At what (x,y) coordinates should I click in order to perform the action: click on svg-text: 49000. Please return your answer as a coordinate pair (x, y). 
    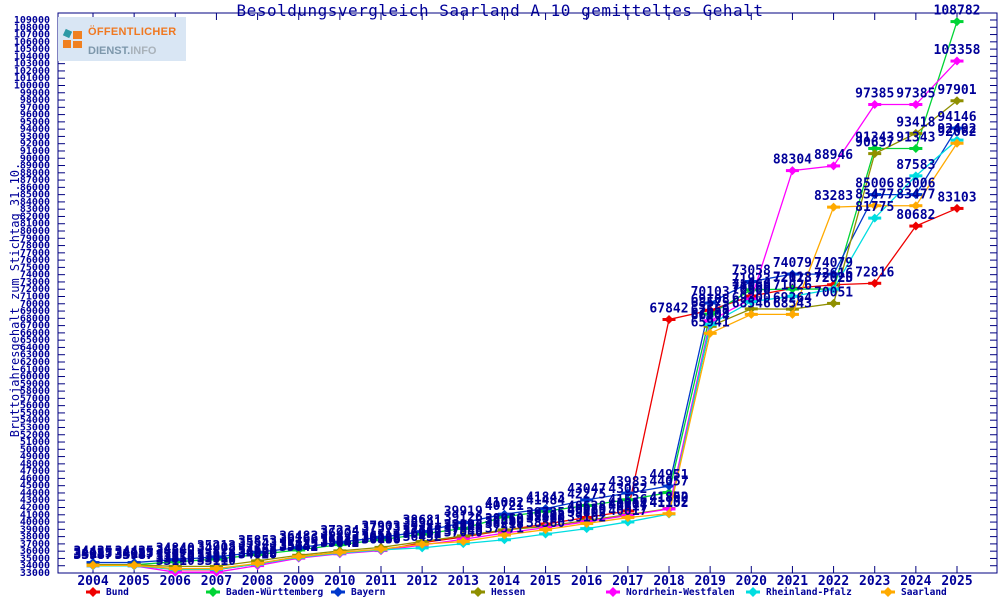
    Looking at the image, I should click on (35, 457).